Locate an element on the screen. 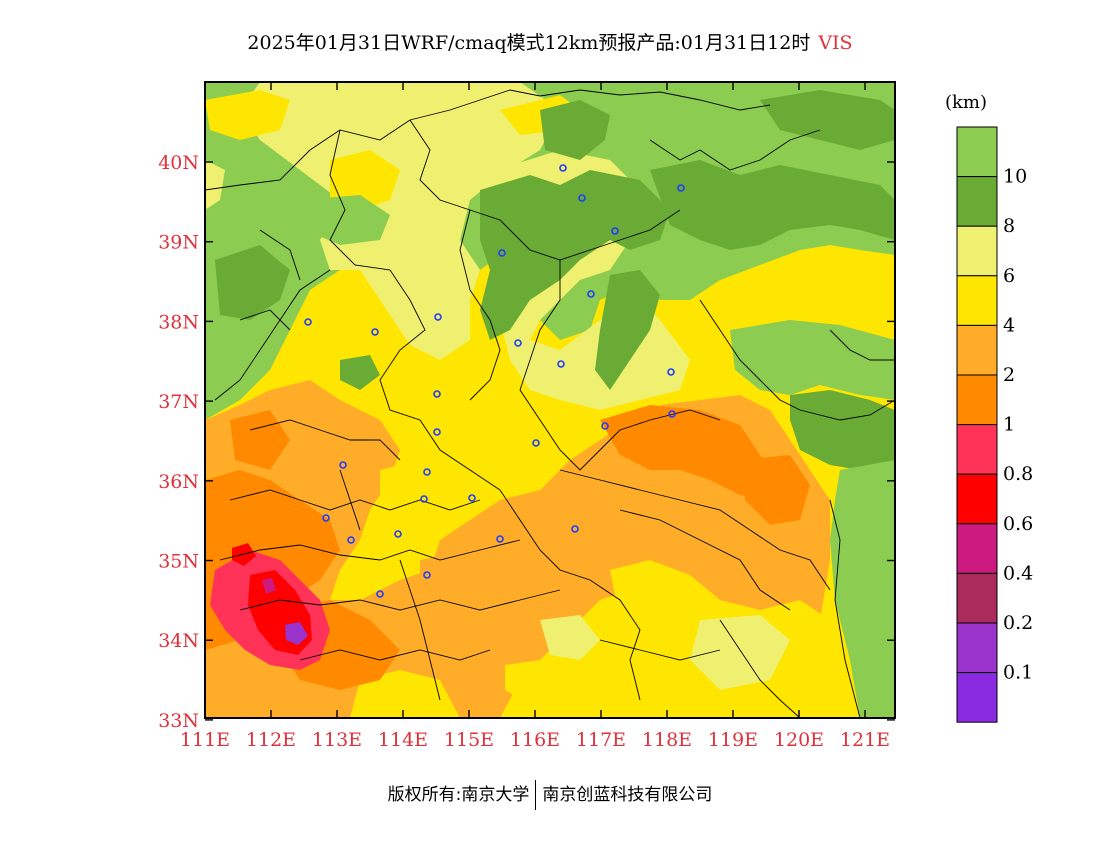 The width and height of the screenshot is (1100, 850). lon-label: 119E is located at coordinates (733, 740).